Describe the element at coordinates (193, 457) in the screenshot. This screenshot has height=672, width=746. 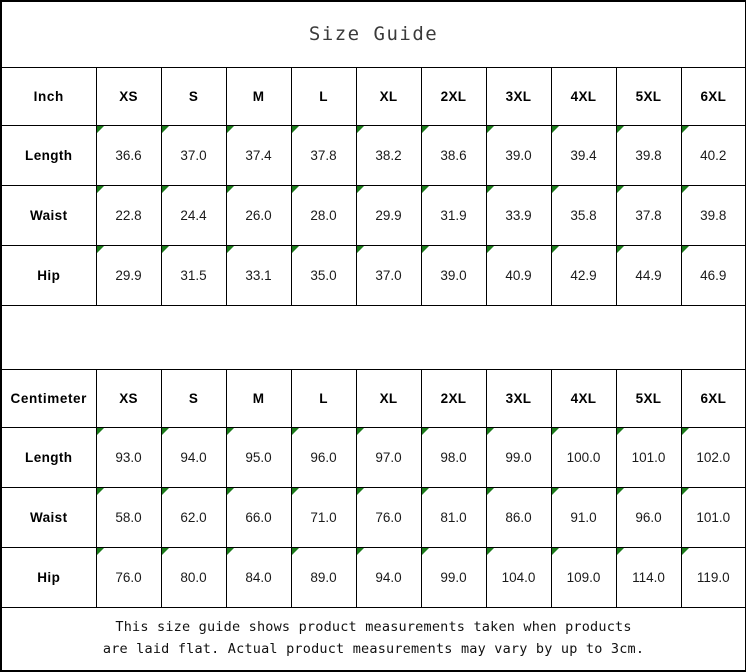
I see `cell-cm-length-s: 94.0` at that location.